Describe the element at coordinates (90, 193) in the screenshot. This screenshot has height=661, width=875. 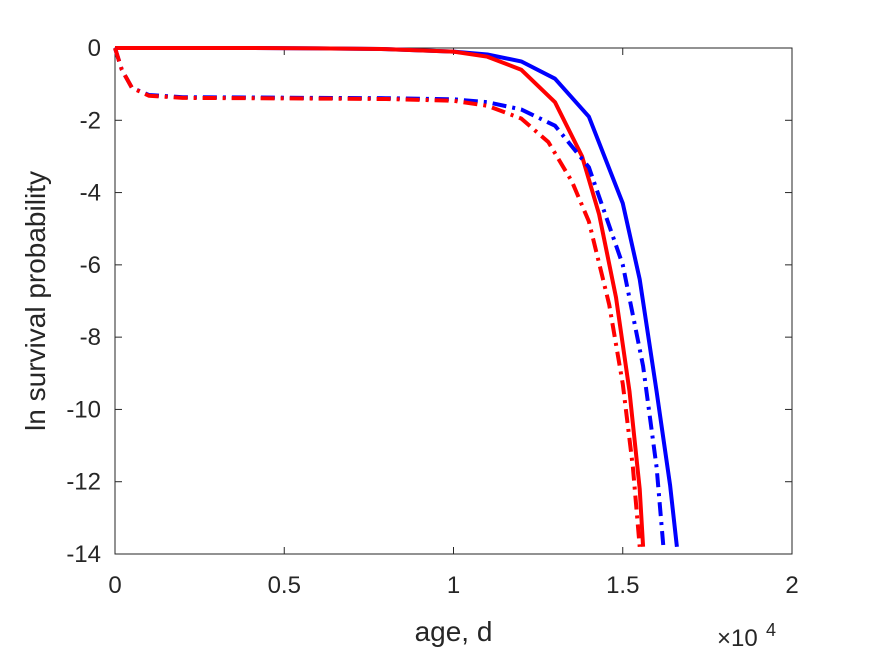
I see `y-tick-label: -4` at that location.